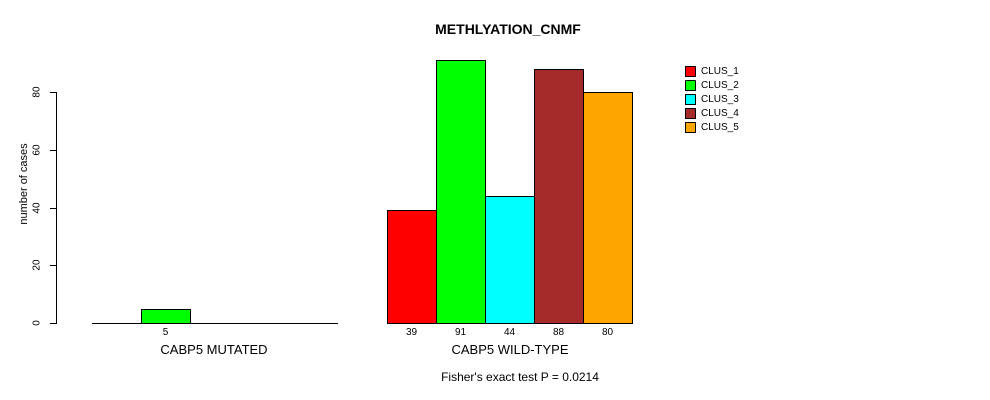  Describe the element at coordinates (166, 316) in the screenshot. I see `bar-clus_2-group1` at that location.